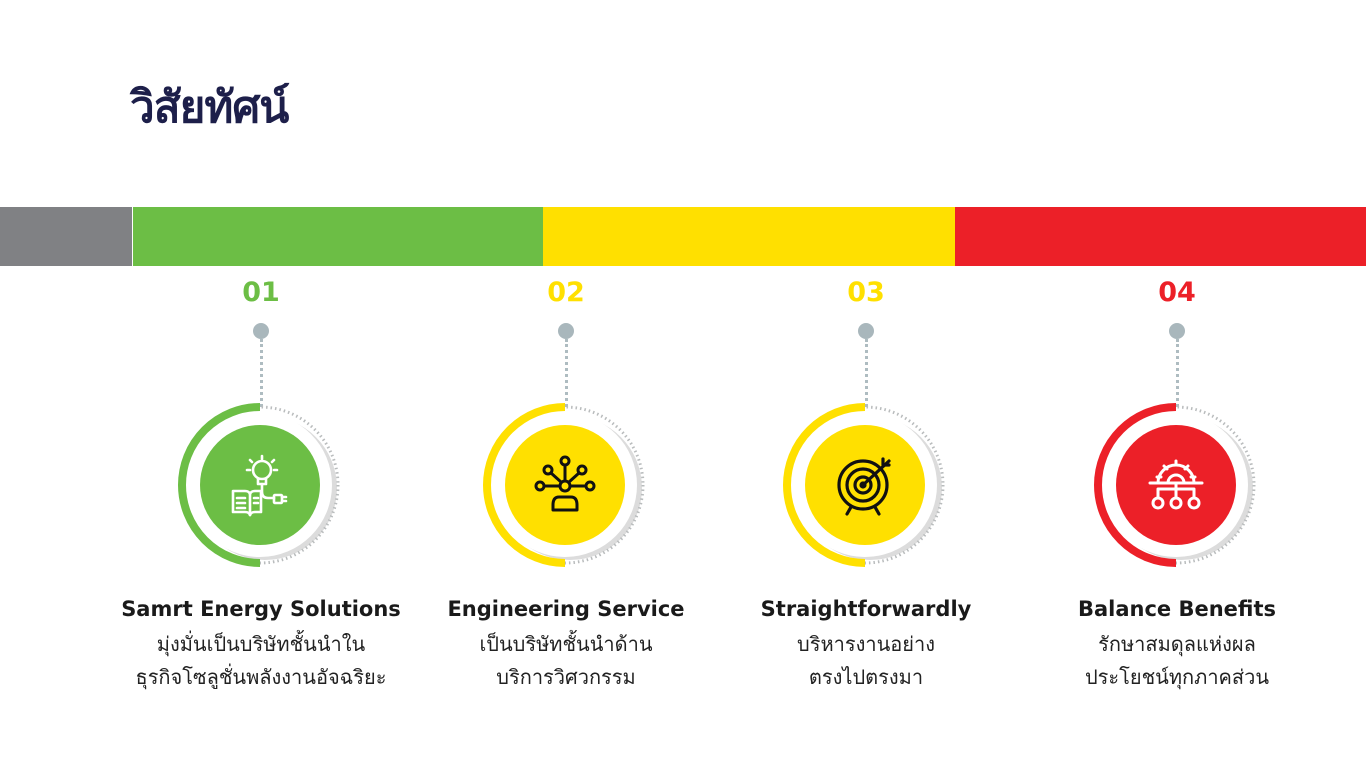 The image size is (1366, 768). Describe the element at coordinates (749, 236) in the screenshot. I see `color-band-yellow` at that location.